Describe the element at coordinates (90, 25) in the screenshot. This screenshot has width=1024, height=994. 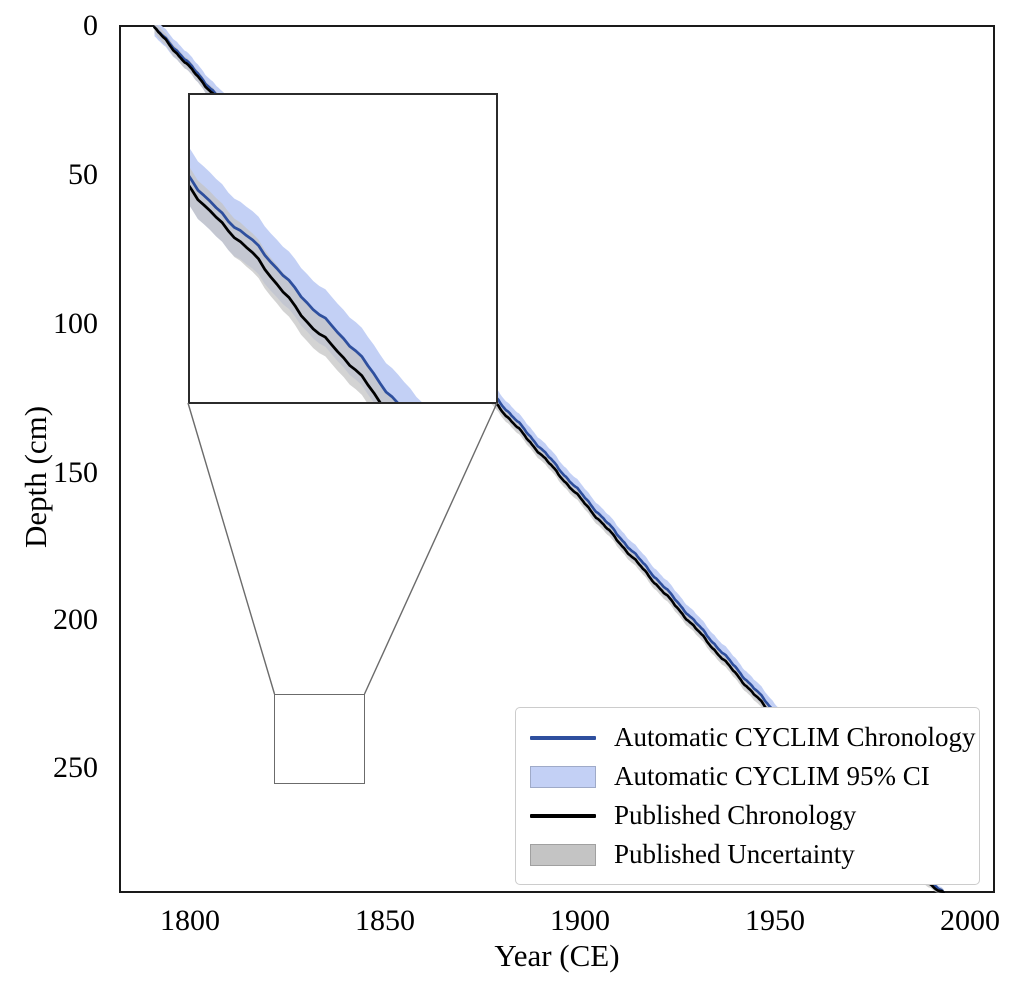
I see `ytick-label-0: 0` at that location.